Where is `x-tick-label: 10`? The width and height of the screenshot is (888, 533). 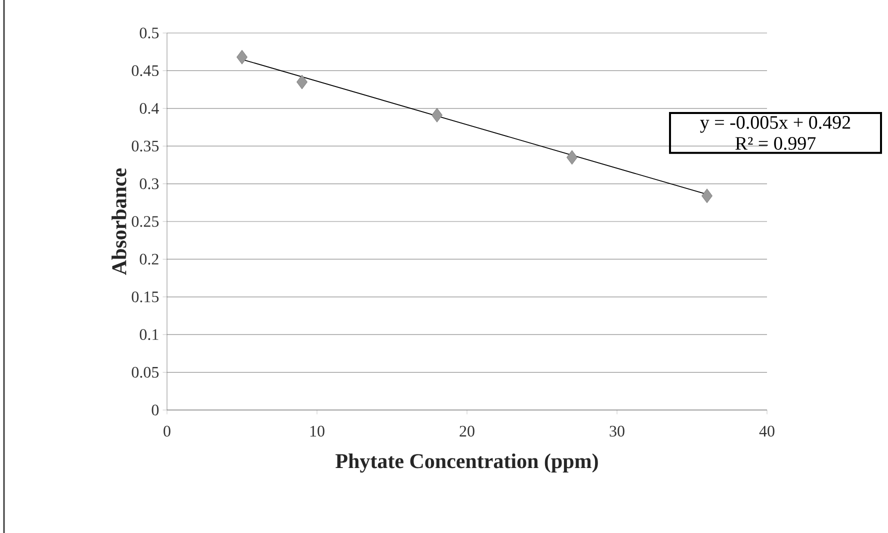 x-tick-label: 10 is located at coordinates (317, 431).